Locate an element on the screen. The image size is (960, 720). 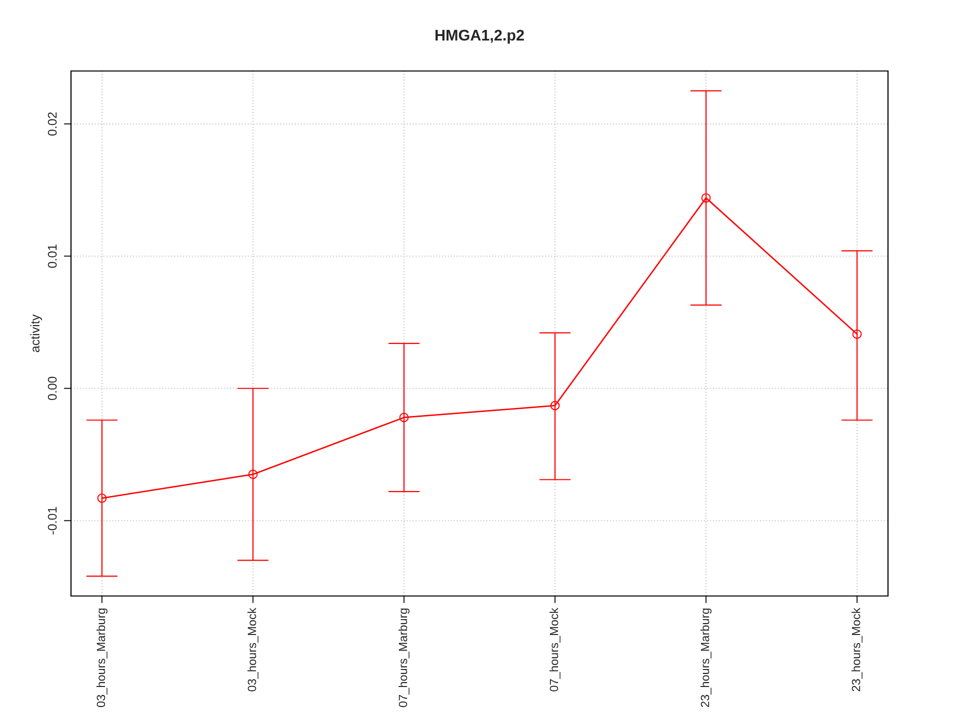
x-tick-label: 07_hours_Mock is located at coordinates (555, 650).